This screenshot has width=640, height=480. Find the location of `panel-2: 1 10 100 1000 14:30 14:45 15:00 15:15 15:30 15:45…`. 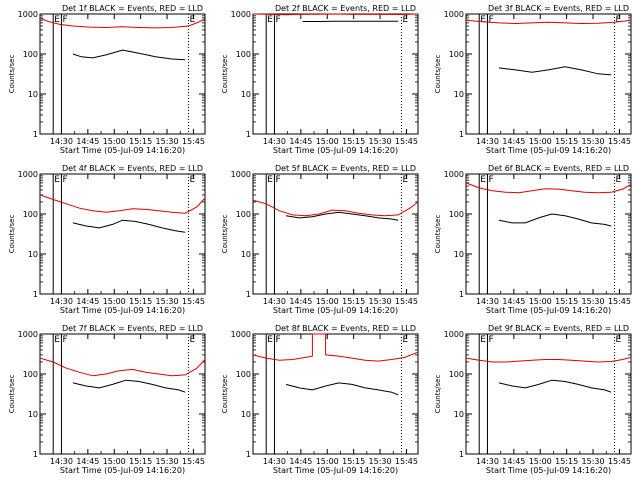

panel-2: 1 10 100 1000 14:30 14:45 15:00 15:15 15:30 15:45… is located at coordinates (320, 79).